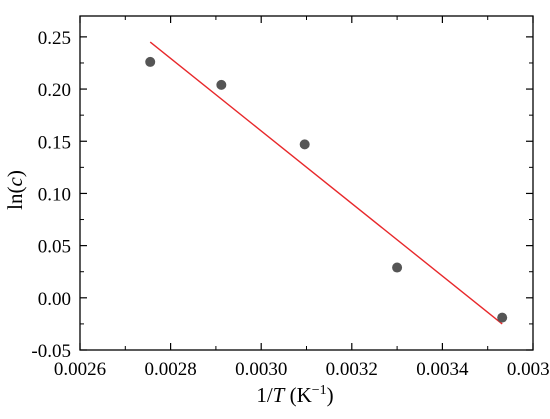  What do you see at coordinates (54, 90) in the screenshot?
I see `y-tick-label: 0.20` at bounding box center [54, 90].